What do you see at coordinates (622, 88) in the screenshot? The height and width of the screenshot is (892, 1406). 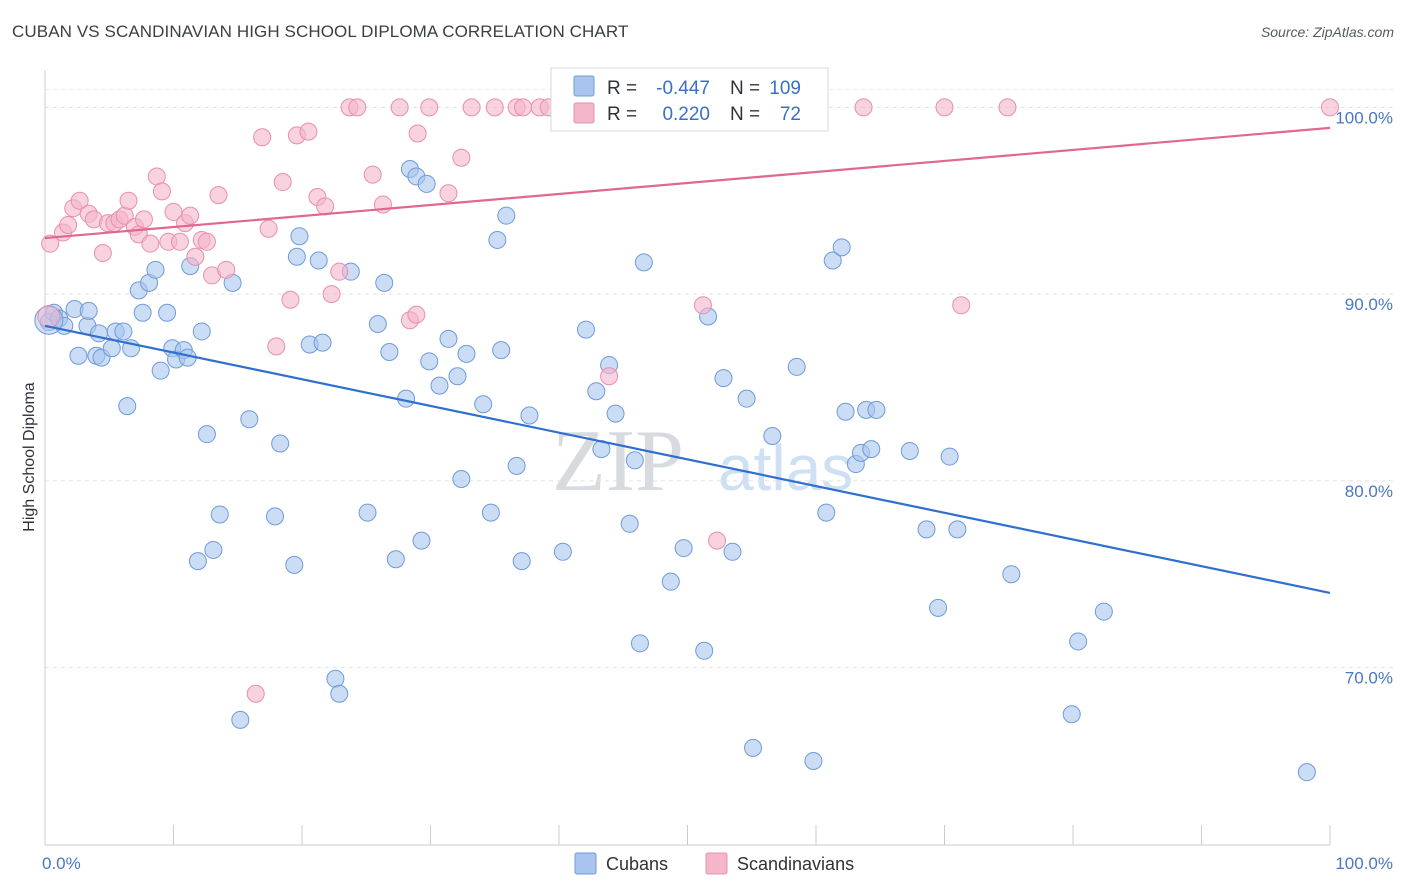 I see `legend-r-label-cubans: R =` at bounding box center [622, 88].